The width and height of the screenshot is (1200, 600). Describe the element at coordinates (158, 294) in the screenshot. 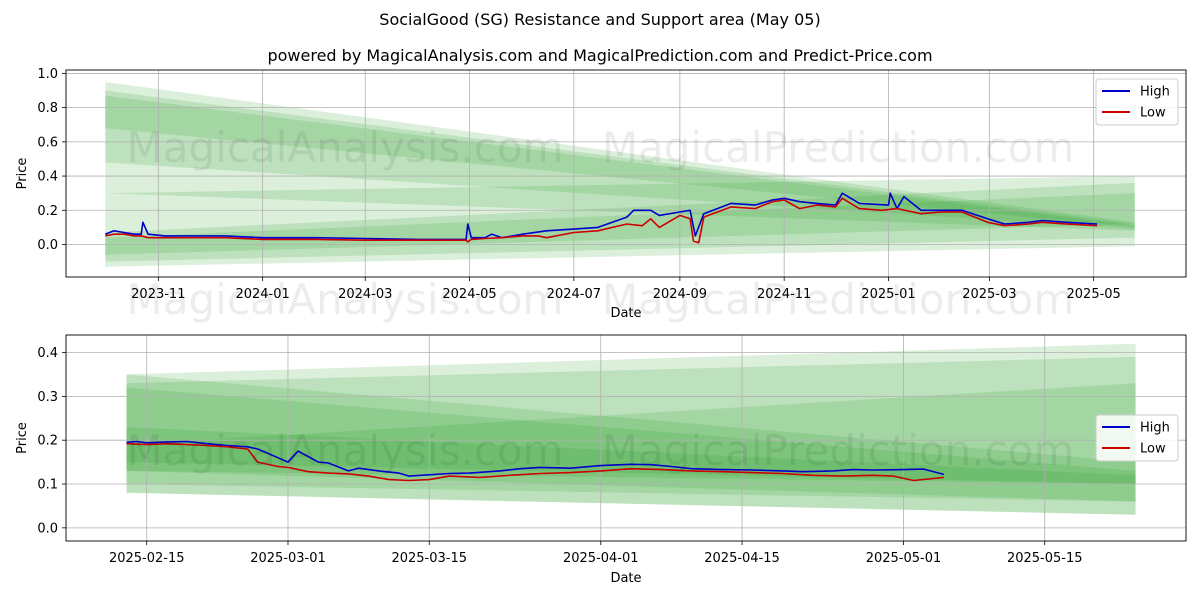

I see `x-tick-label: 2023-11` at that location.